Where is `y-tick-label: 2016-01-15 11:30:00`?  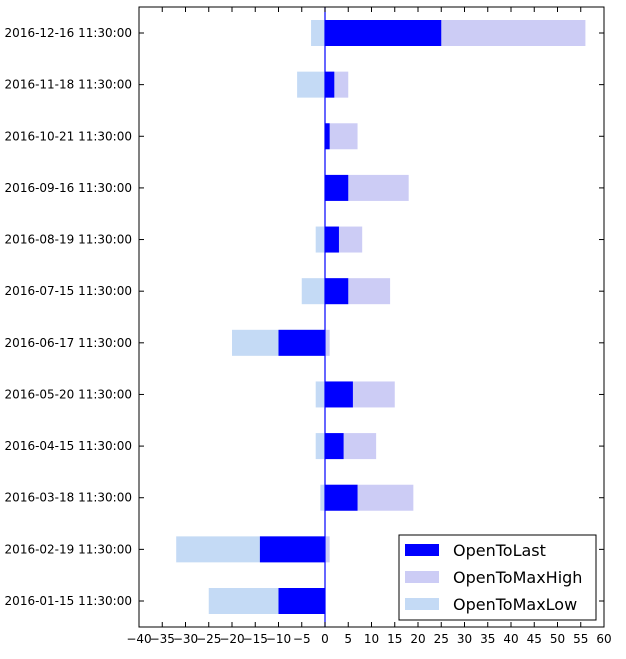 y-tick-label: 2016-01-15 11:30:00 is located at coordinates (68, 601).